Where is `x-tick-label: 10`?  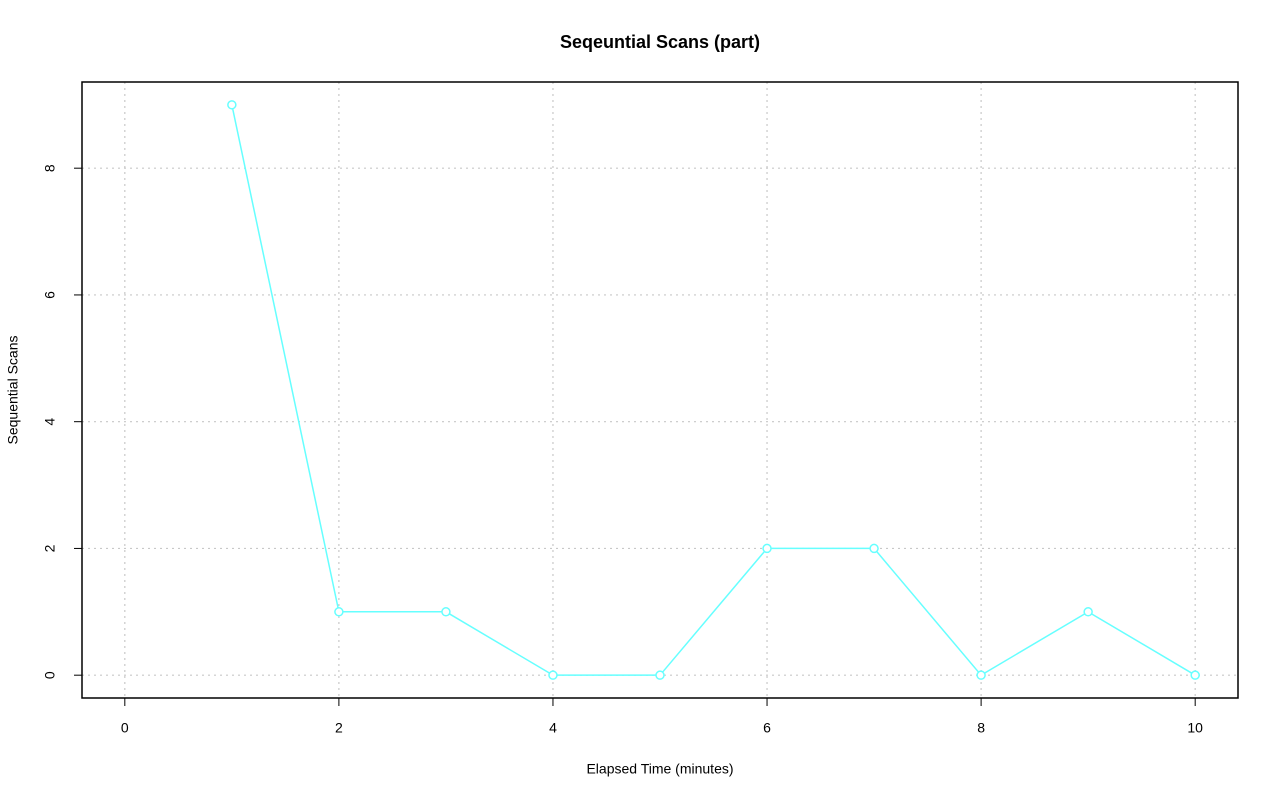
x-tick-label: 10 is located at coordinates (1195, 728).